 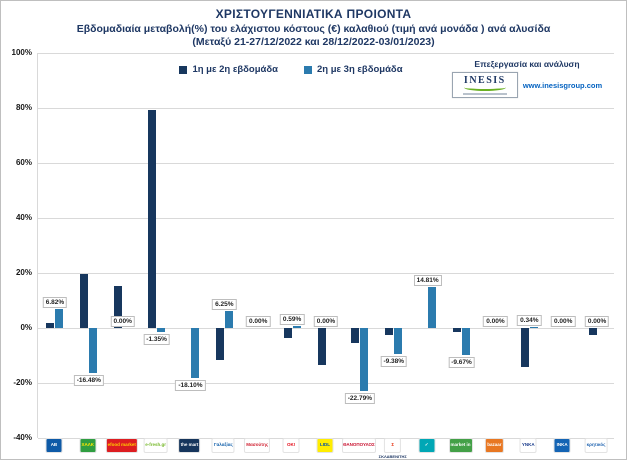 I want to click on chain-logo-mark: AB, so click(x=54, y=445).